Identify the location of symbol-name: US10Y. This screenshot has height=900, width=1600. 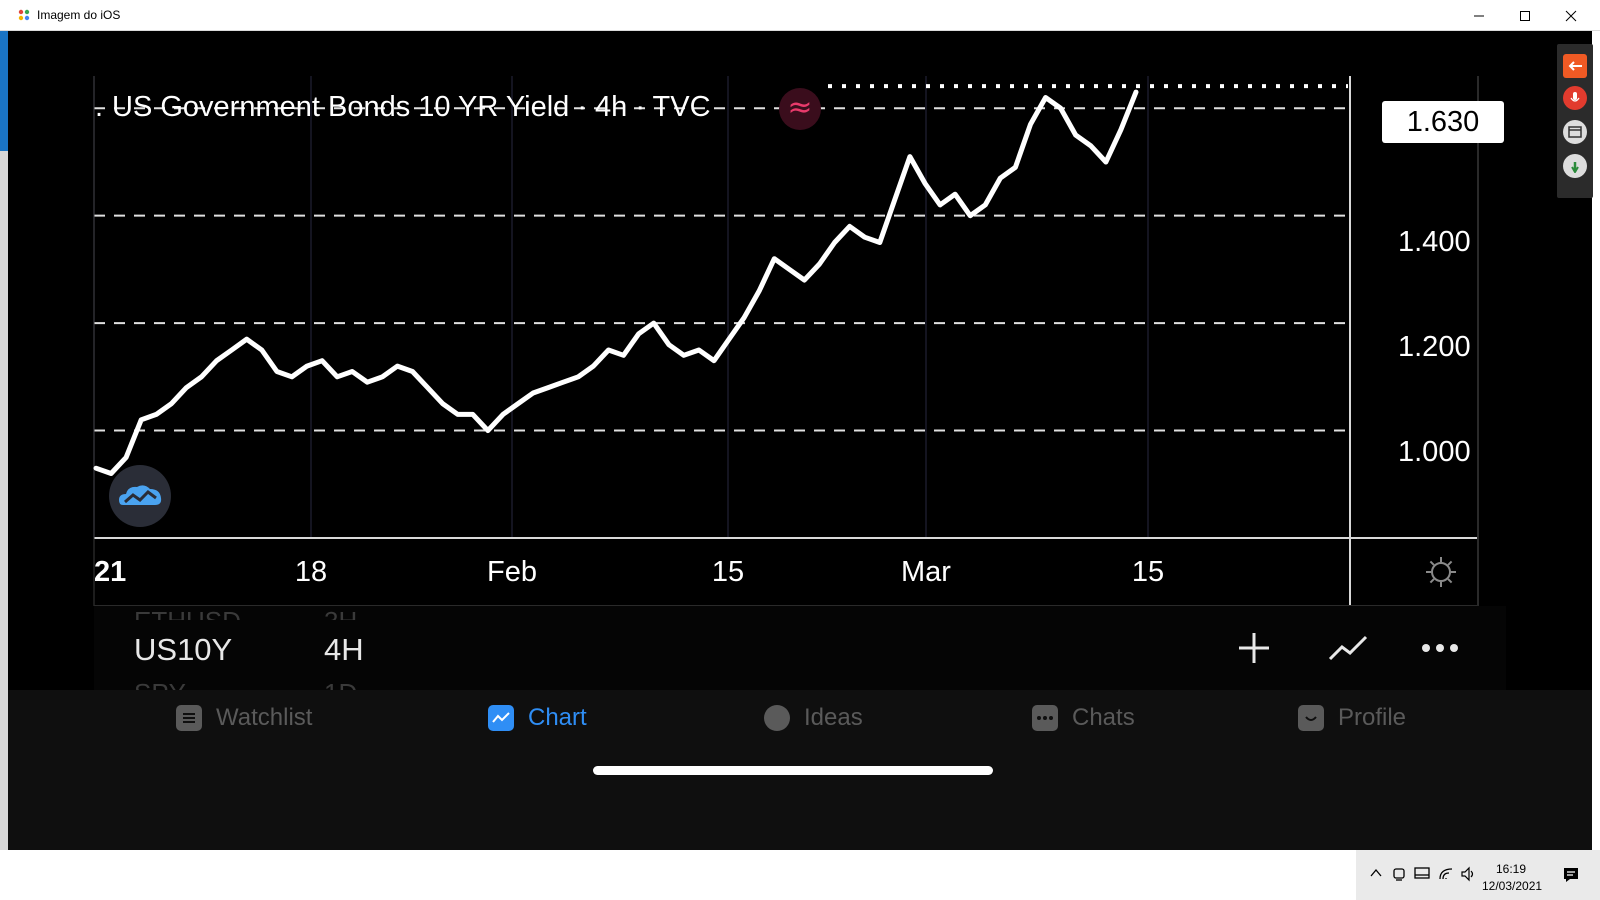
(183, 649).